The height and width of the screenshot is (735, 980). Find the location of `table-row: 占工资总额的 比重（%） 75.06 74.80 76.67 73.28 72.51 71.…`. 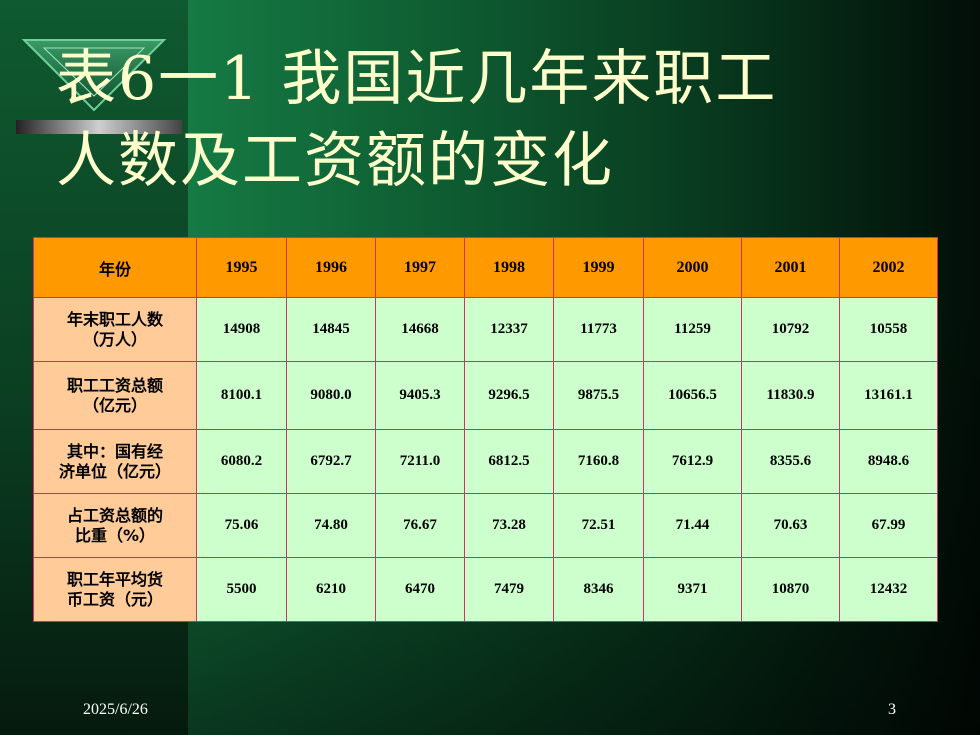

table-row: 占工资总额的 比重（%） 75.06 74.80 76.67 73.28 72.51 71.… is located at coordinates (485, 525).